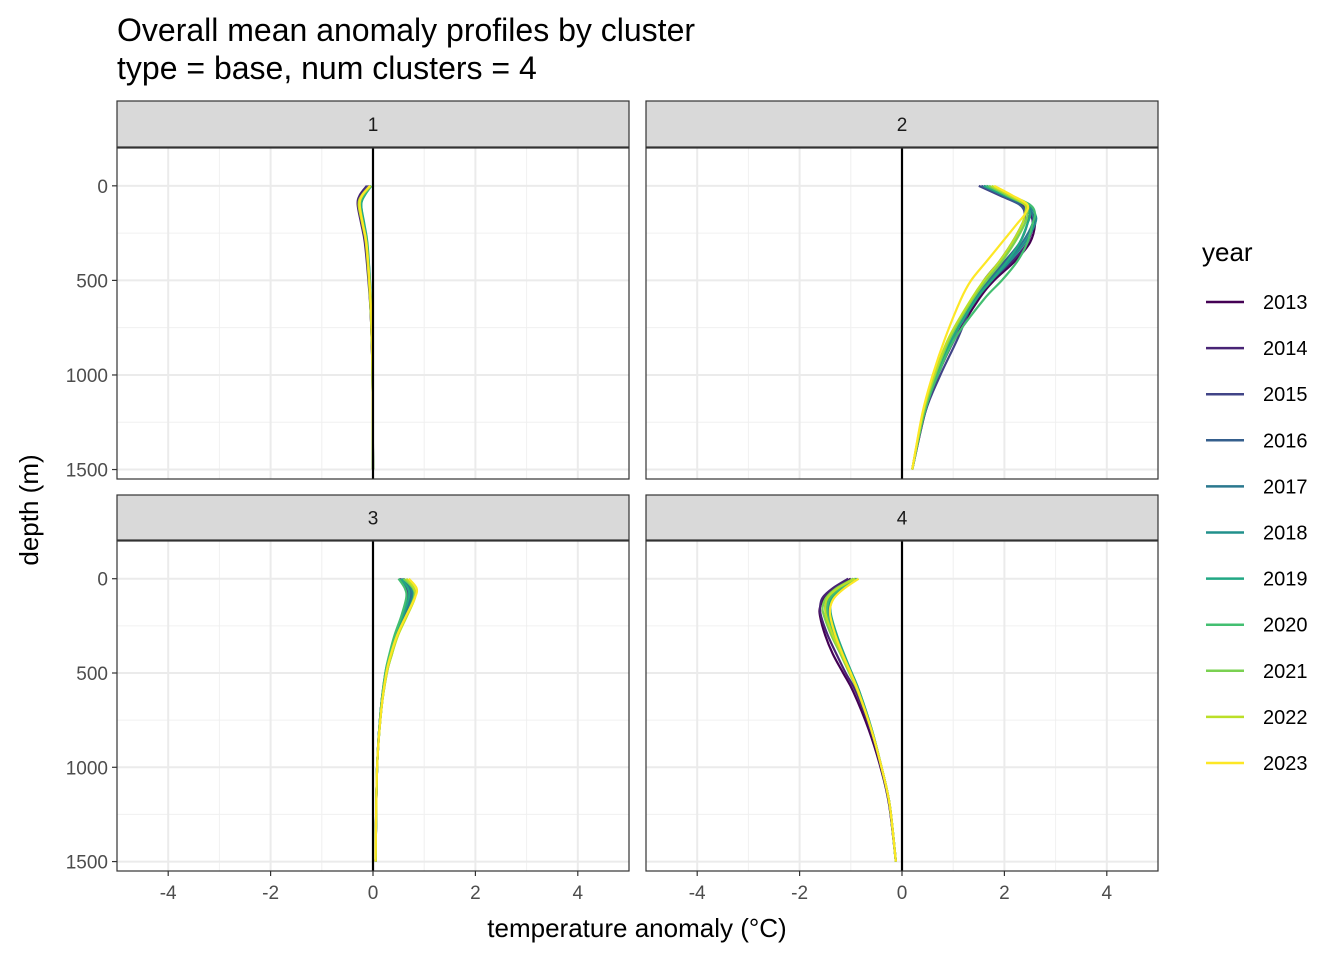 This screenshot has height=960, width=1344. I want to click on legend-label: 2022, so click(1285, 718).